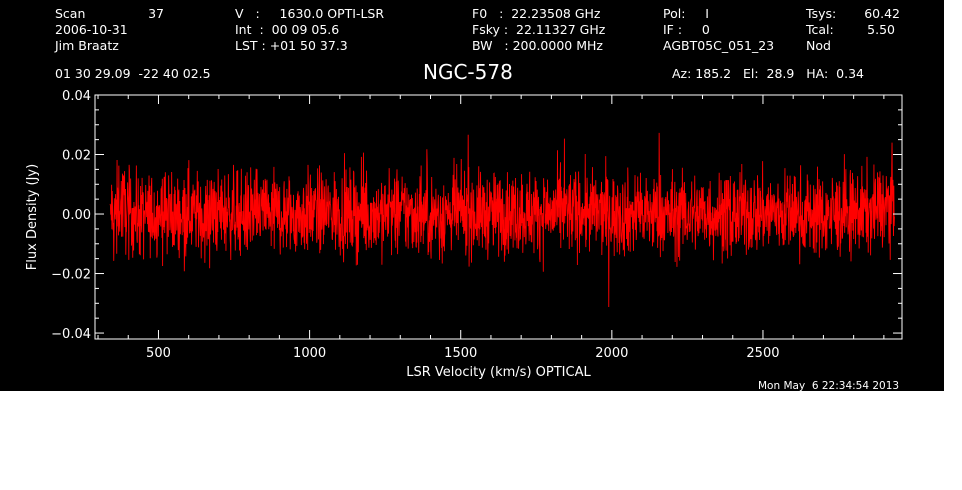 Image resolution: width=962 pixels, height=490 pixels. Describe the element at coordinates (536, 13) in the screenshot. I see `rest-frequency: F0 : 22.23508 GHz` at that location.